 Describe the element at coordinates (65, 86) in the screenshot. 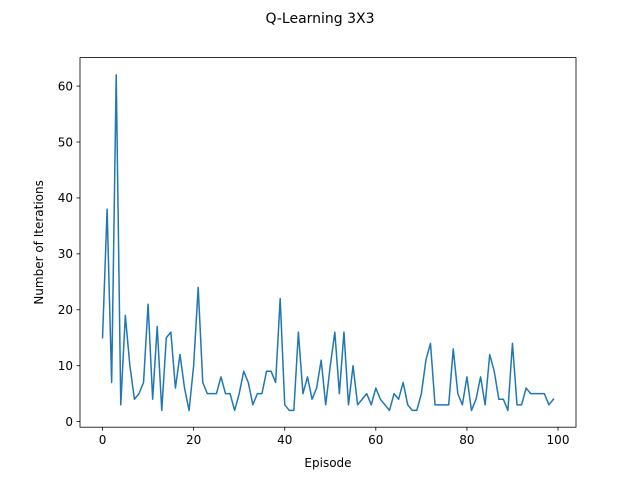

I see `y-tick-label: 60` at that location.